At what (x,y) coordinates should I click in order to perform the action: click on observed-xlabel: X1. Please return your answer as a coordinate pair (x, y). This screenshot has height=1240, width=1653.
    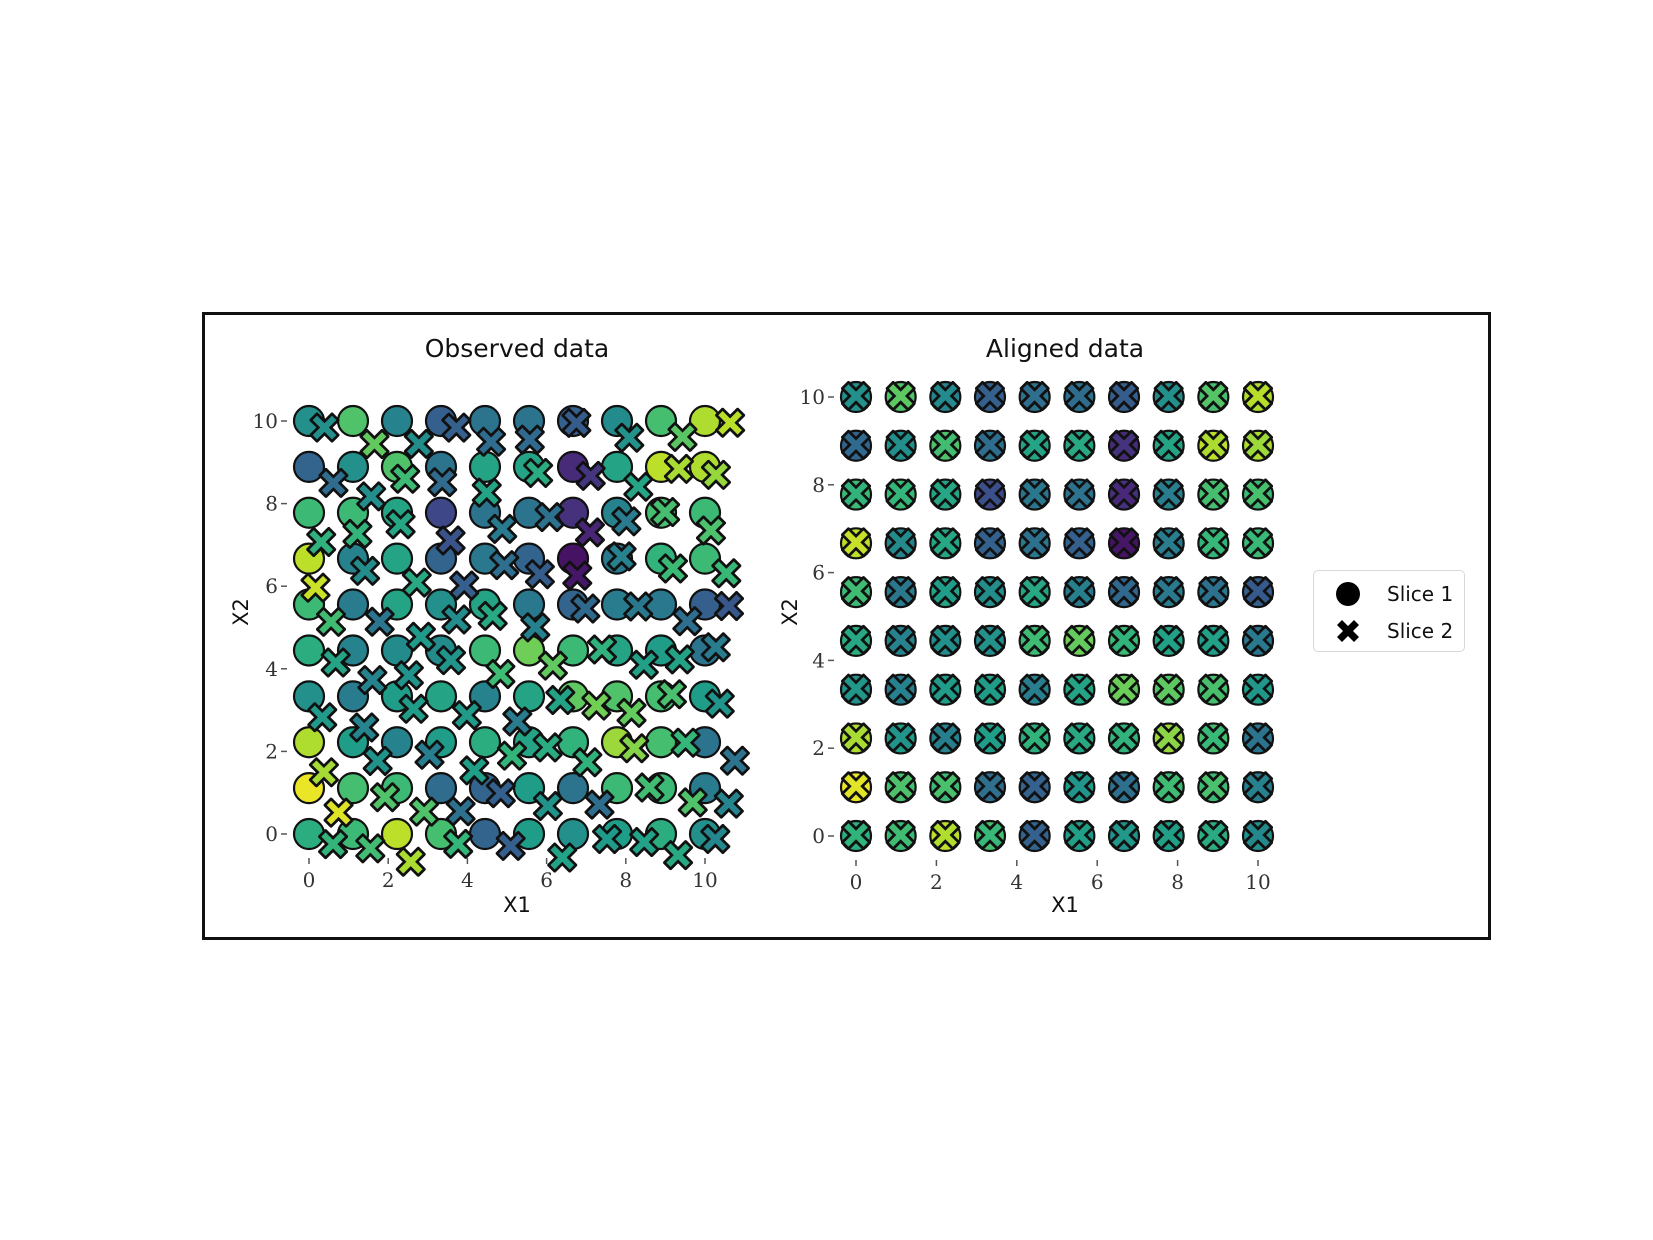
    Looking at the image, I should click on (517, 905).